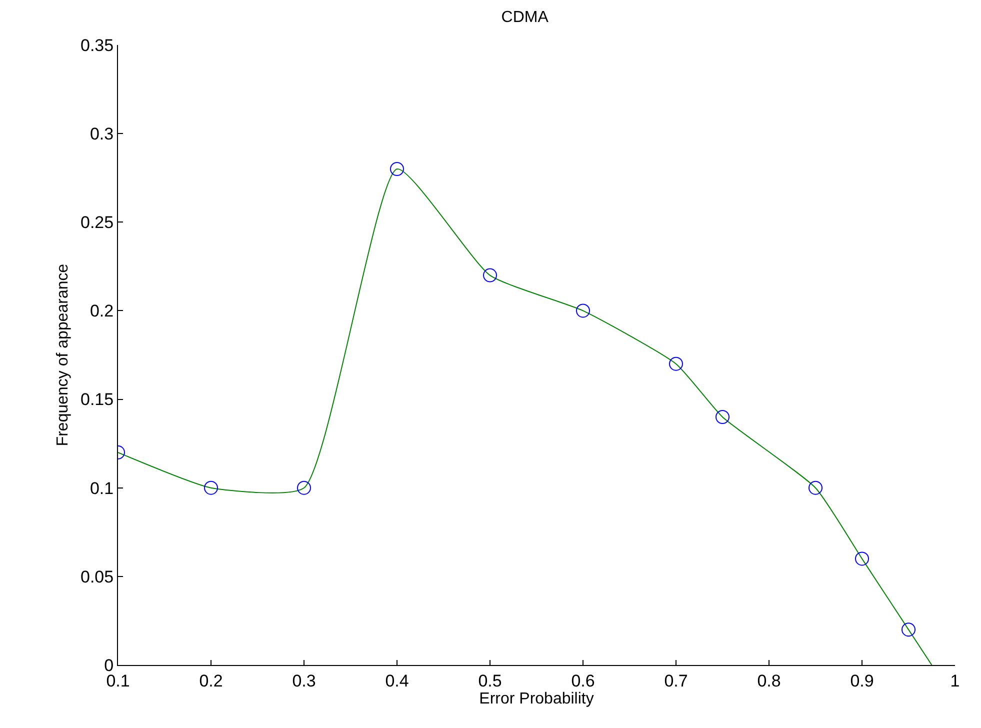  What do you see at coordinates (304, 680) in the screenshot?
I see `x-tick-label: 0.3` at bounding box center [304, 680].